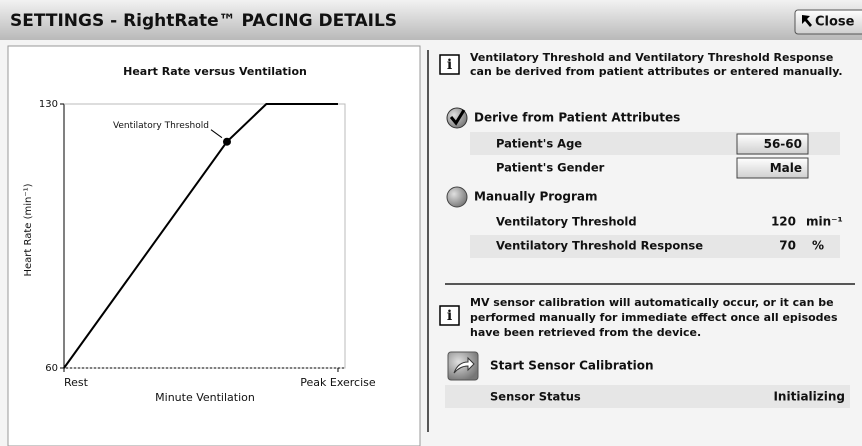 Image resolution: width=862 pixels, height=446 pixels. Describe the element at coordinates (585, 332) in the screenshot. I see `info-text: have been retrieved from the device.` at that location.